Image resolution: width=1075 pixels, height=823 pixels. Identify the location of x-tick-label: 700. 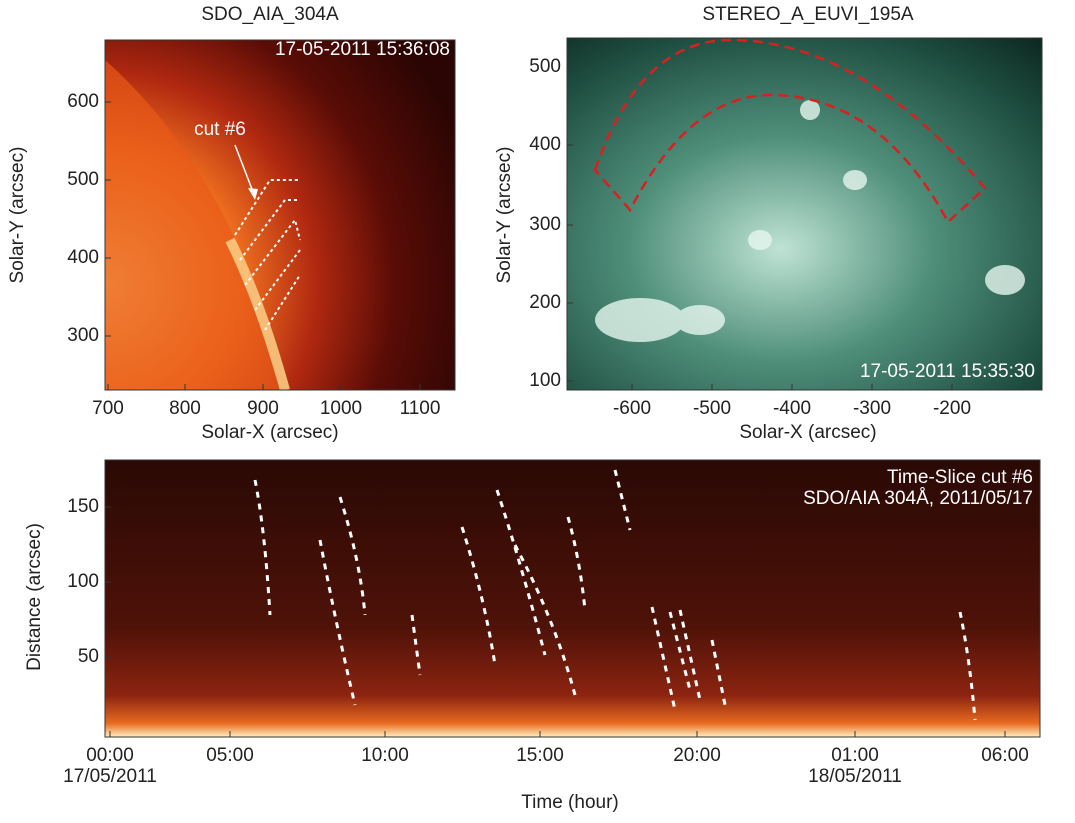
(108, 408).